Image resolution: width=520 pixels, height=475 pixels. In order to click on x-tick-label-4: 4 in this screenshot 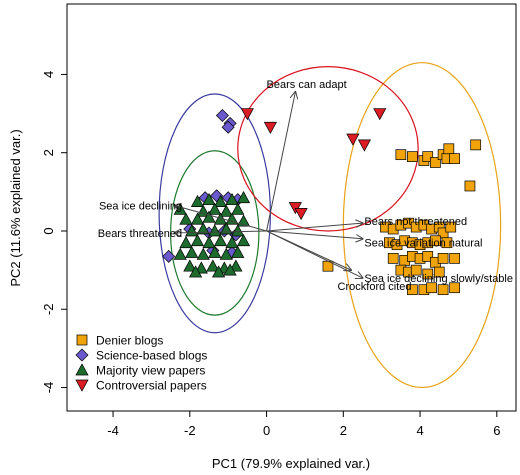, I will do `click(419, 430)`.